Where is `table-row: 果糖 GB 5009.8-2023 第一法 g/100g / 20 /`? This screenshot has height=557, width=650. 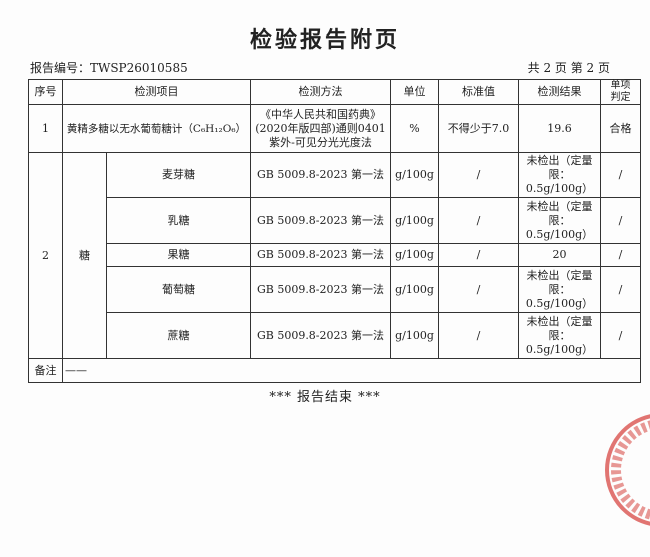 table-row: 果糖 GB 5009.8-2023 第一法 g/100g / 20 / is located at coordinates (335, 255).